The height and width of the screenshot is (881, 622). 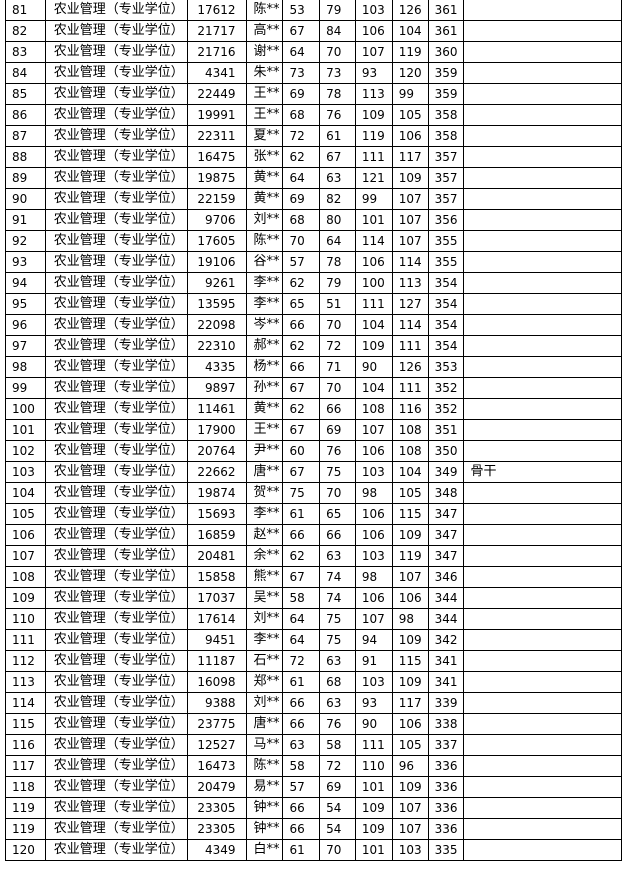 I want to click on cell-score-english: 70, so click(x=337, y=52).